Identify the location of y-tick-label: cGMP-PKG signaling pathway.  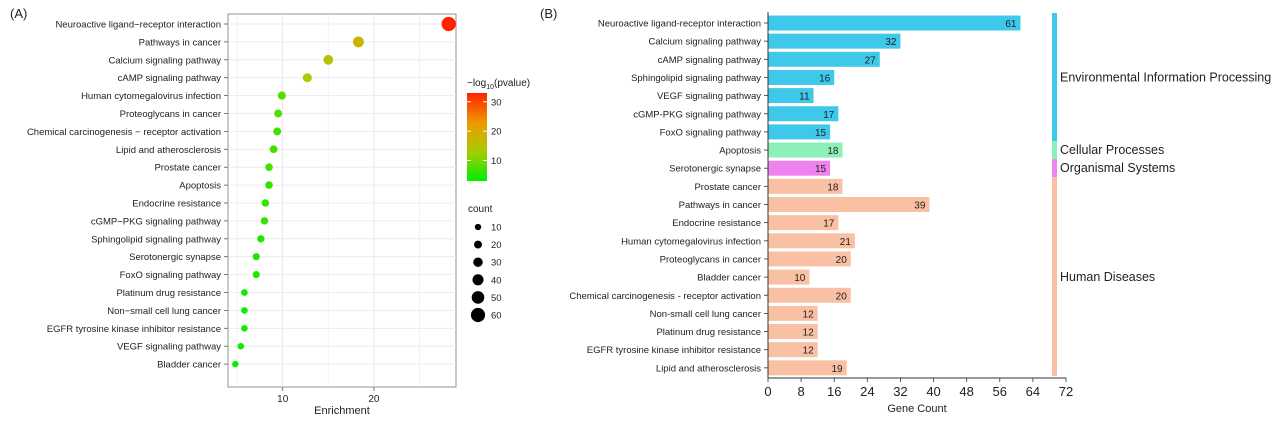
(697, 114).